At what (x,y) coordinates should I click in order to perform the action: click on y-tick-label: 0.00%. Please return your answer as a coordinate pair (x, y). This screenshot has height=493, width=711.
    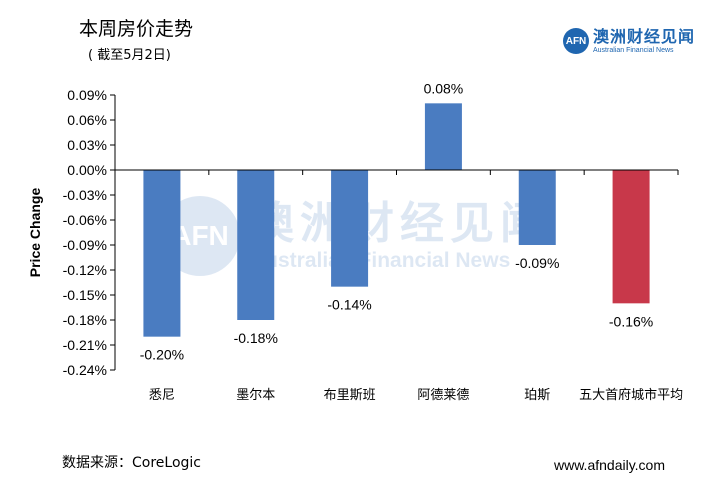
    Looking at the image, I should click on (87, 170).